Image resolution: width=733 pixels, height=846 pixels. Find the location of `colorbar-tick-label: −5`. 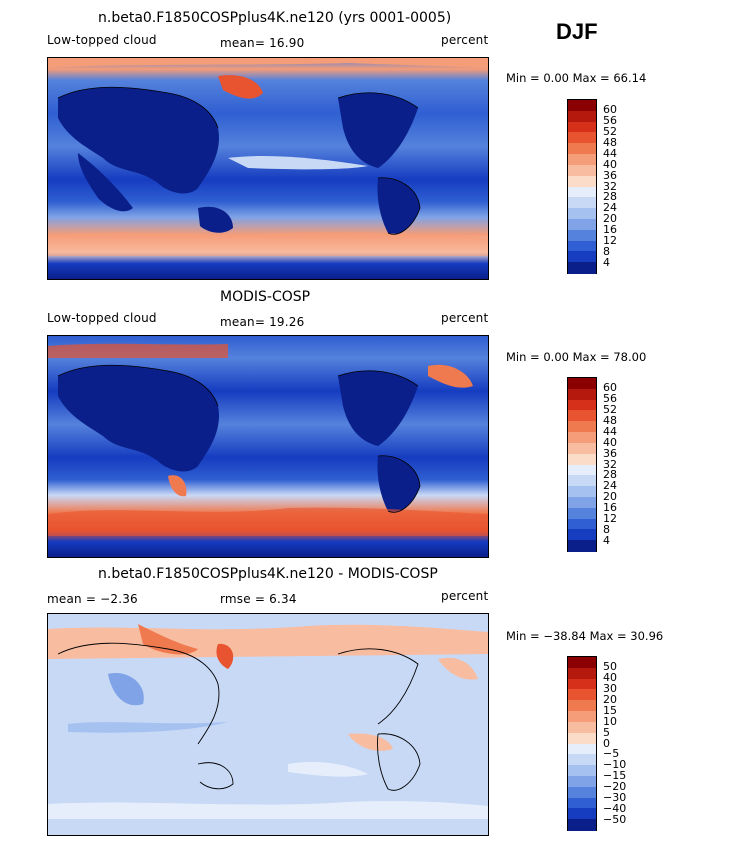

colorbar-tick-label: −5 is located at coordinates (611, 754).